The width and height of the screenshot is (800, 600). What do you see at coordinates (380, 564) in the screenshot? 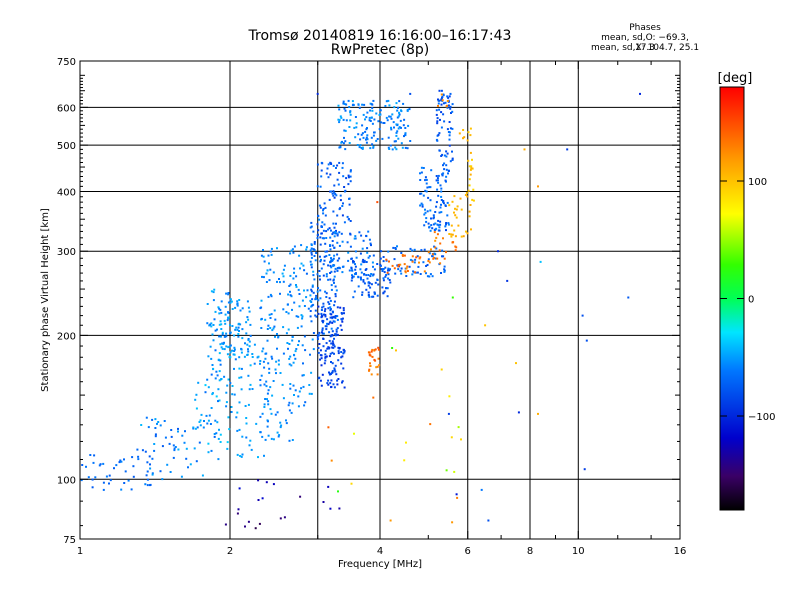
I see `x-axis-label: Frequency [MHz]` at bounding box center [380, 564].